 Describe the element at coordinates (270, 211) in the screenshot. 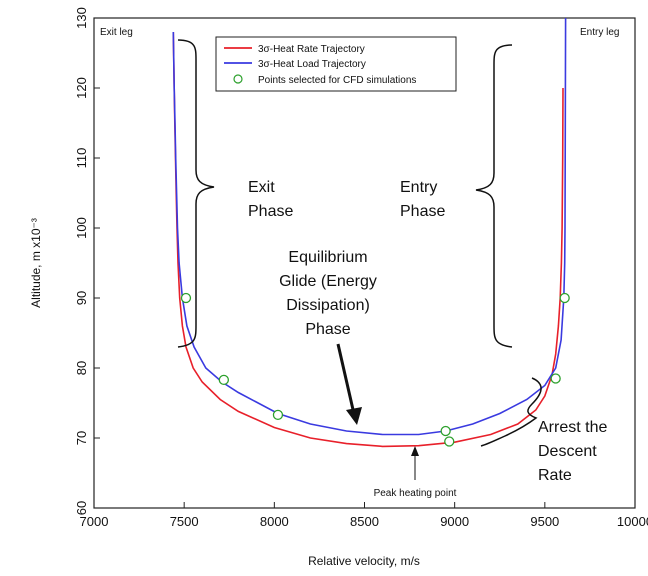

I see `exit-phase-label: Phase` at that location.